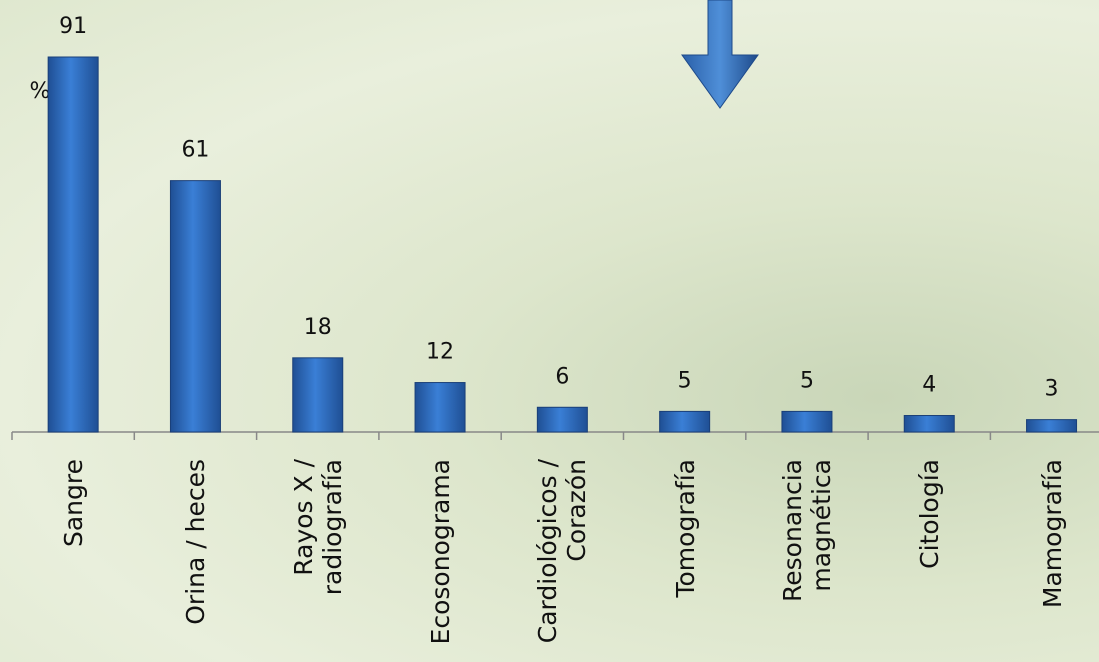 This screenshot has width=1099, height=662. What do you see at coordinates (806, 530) in the screenshot?
I see `x-tick-label: Resonancia magnética` at bounding box center [806, 530].